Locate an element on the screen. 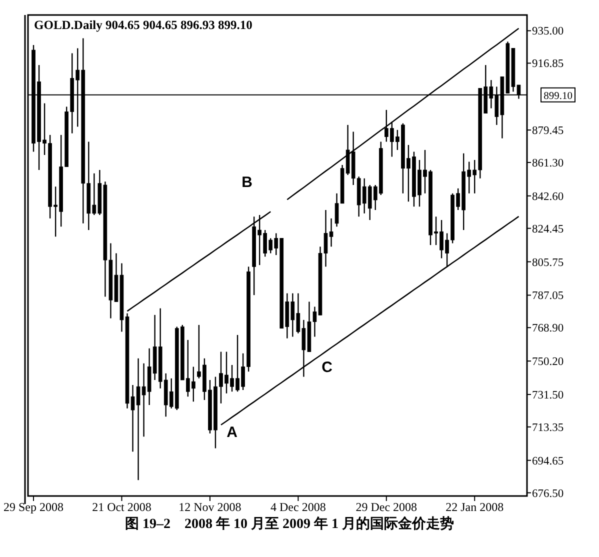  y-tick-label: 713.35 is located at coordinates (548, 428).